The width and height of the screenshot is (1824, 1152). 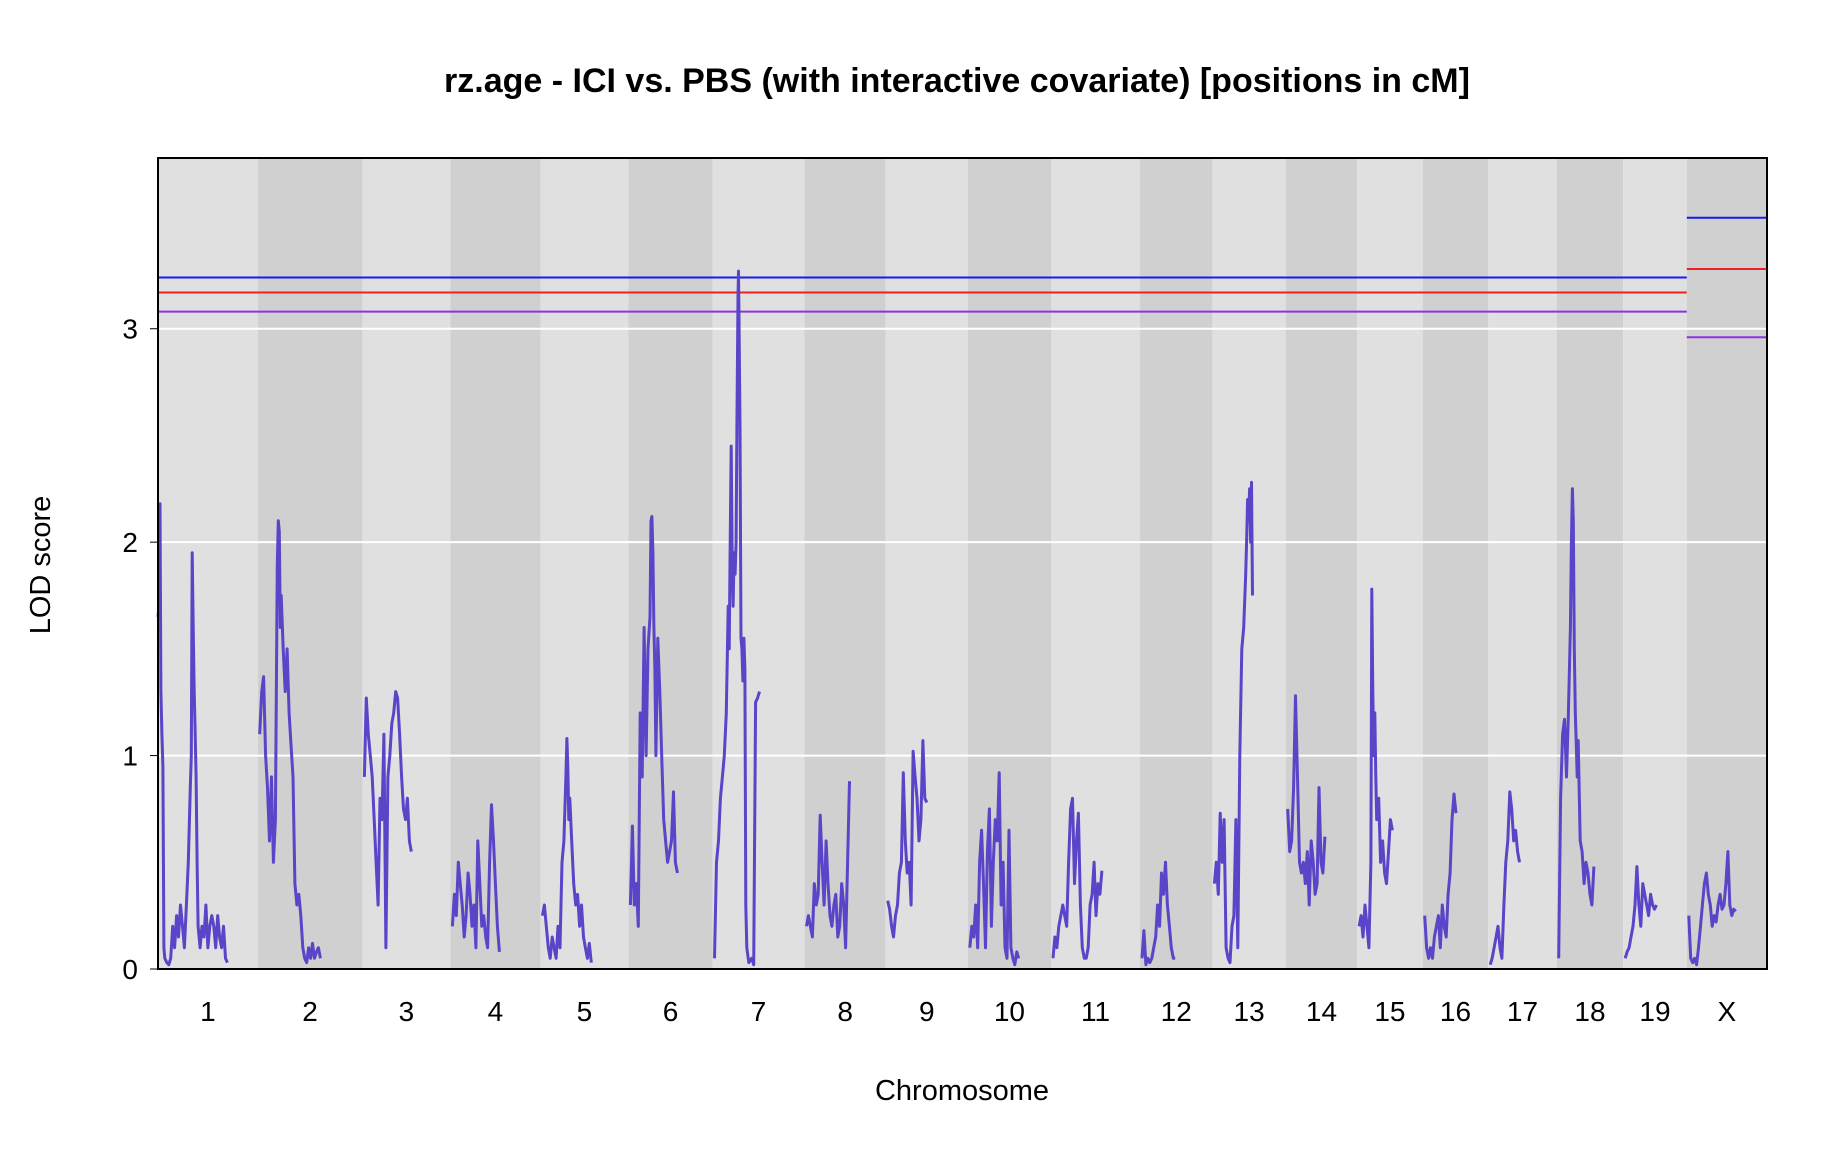 What do you see at coordinates (1727, 1011) in the screenshot?
I see `chromosome-label-X: X` at bounding box center [1727, 1011].